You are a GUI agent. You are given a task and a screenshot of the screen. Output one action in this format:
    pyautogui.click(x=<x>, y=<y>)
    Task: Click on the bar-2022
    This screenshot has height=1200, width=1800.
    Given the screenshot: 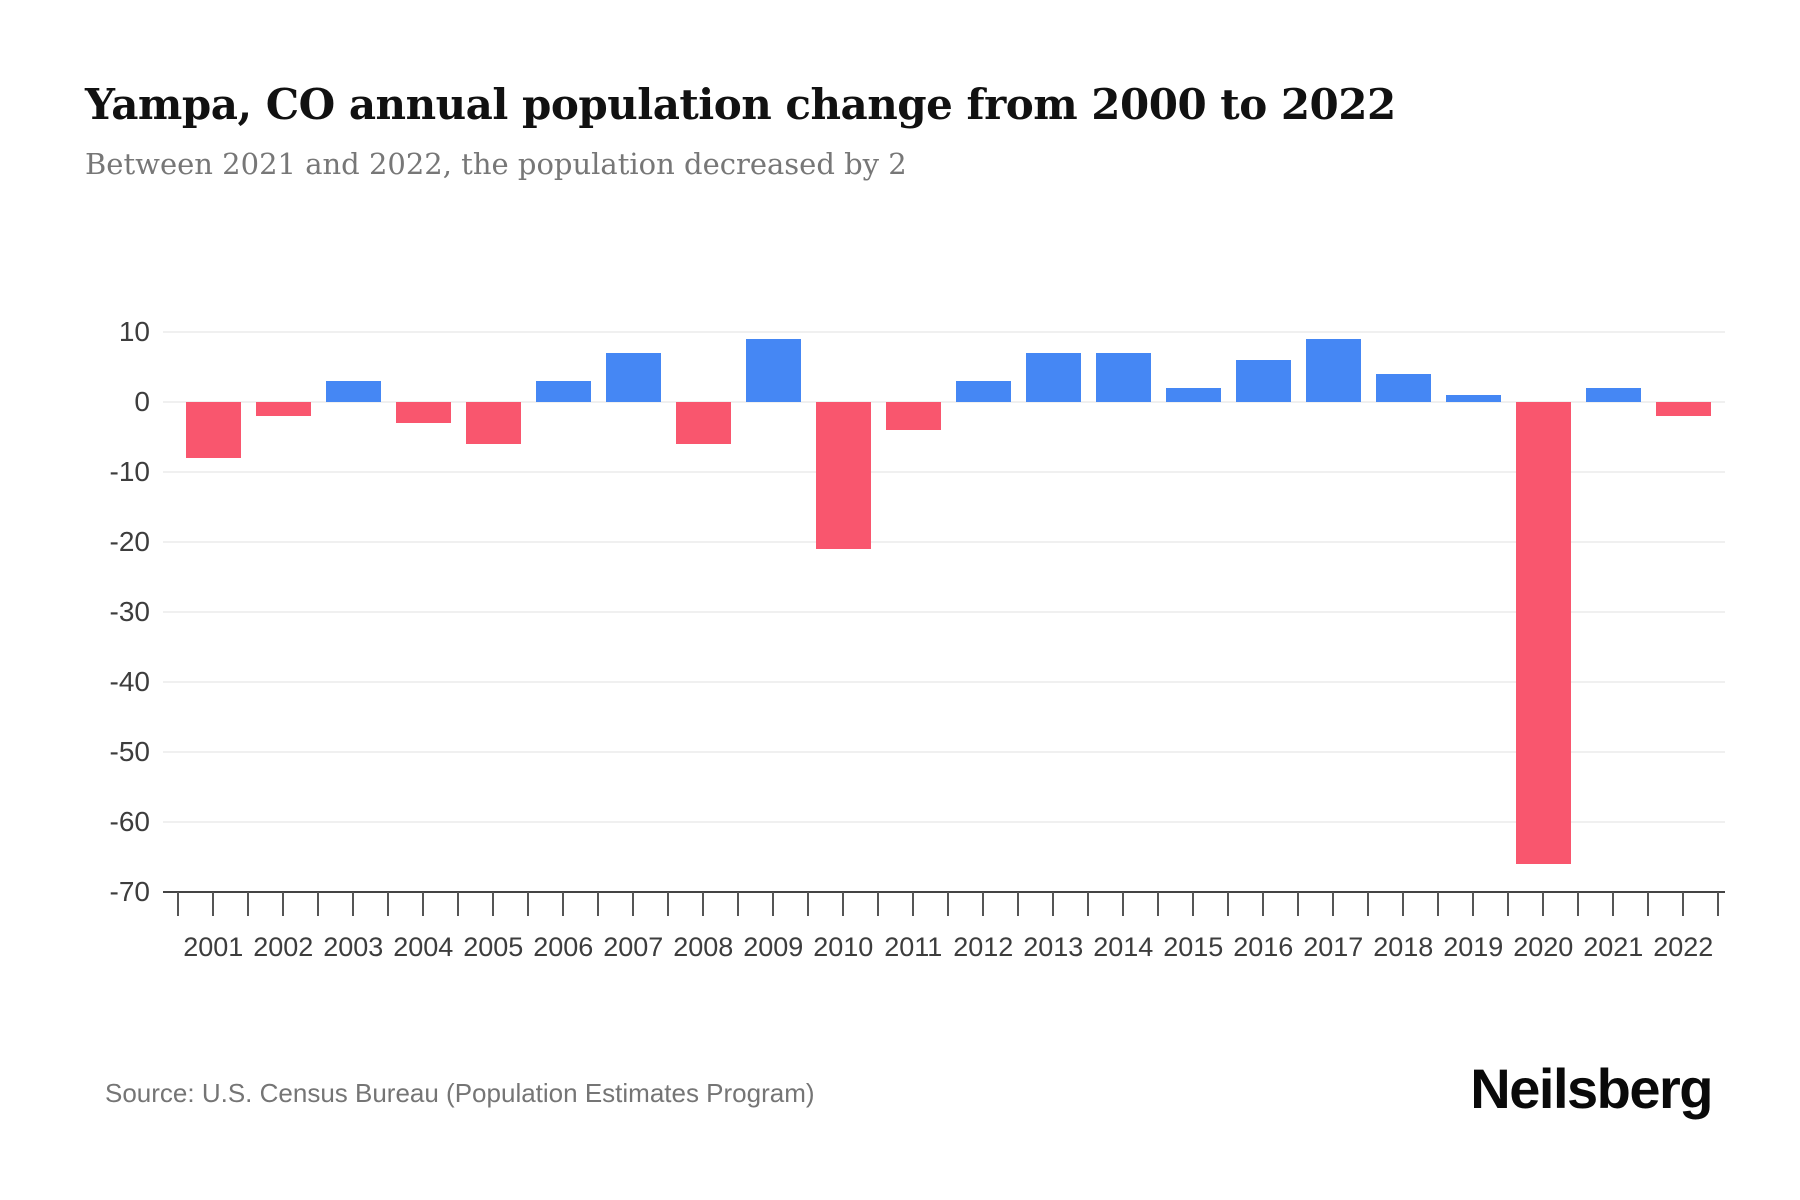 What is the action you would take?
    pyautogui.click(x=1683, y=408)
    